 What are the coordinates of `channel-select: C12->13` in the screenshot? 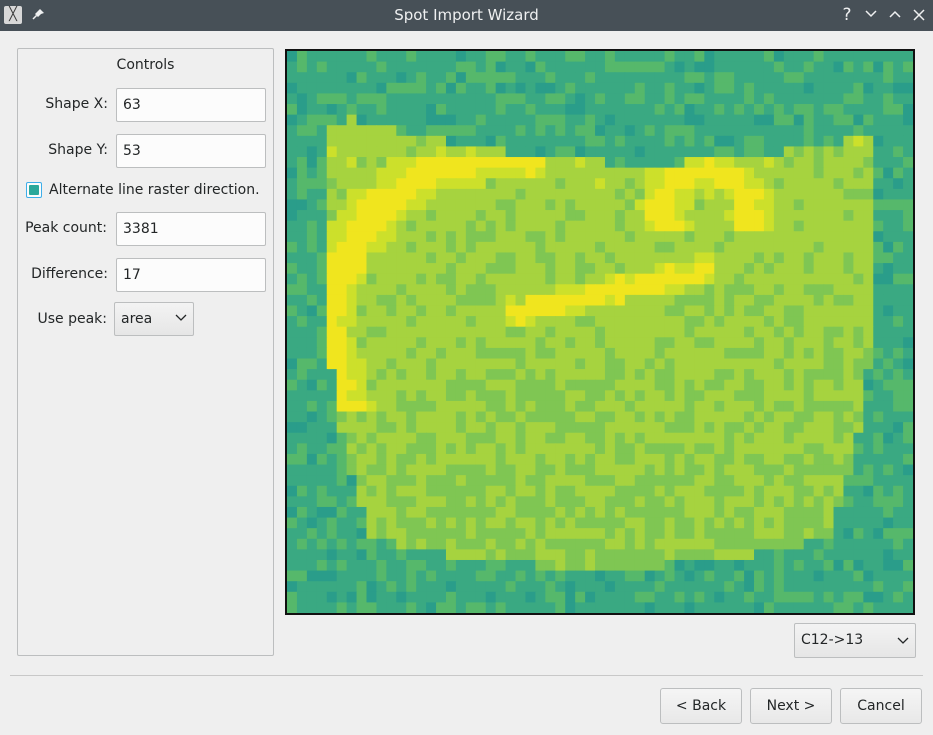 It's located at (855, 640).